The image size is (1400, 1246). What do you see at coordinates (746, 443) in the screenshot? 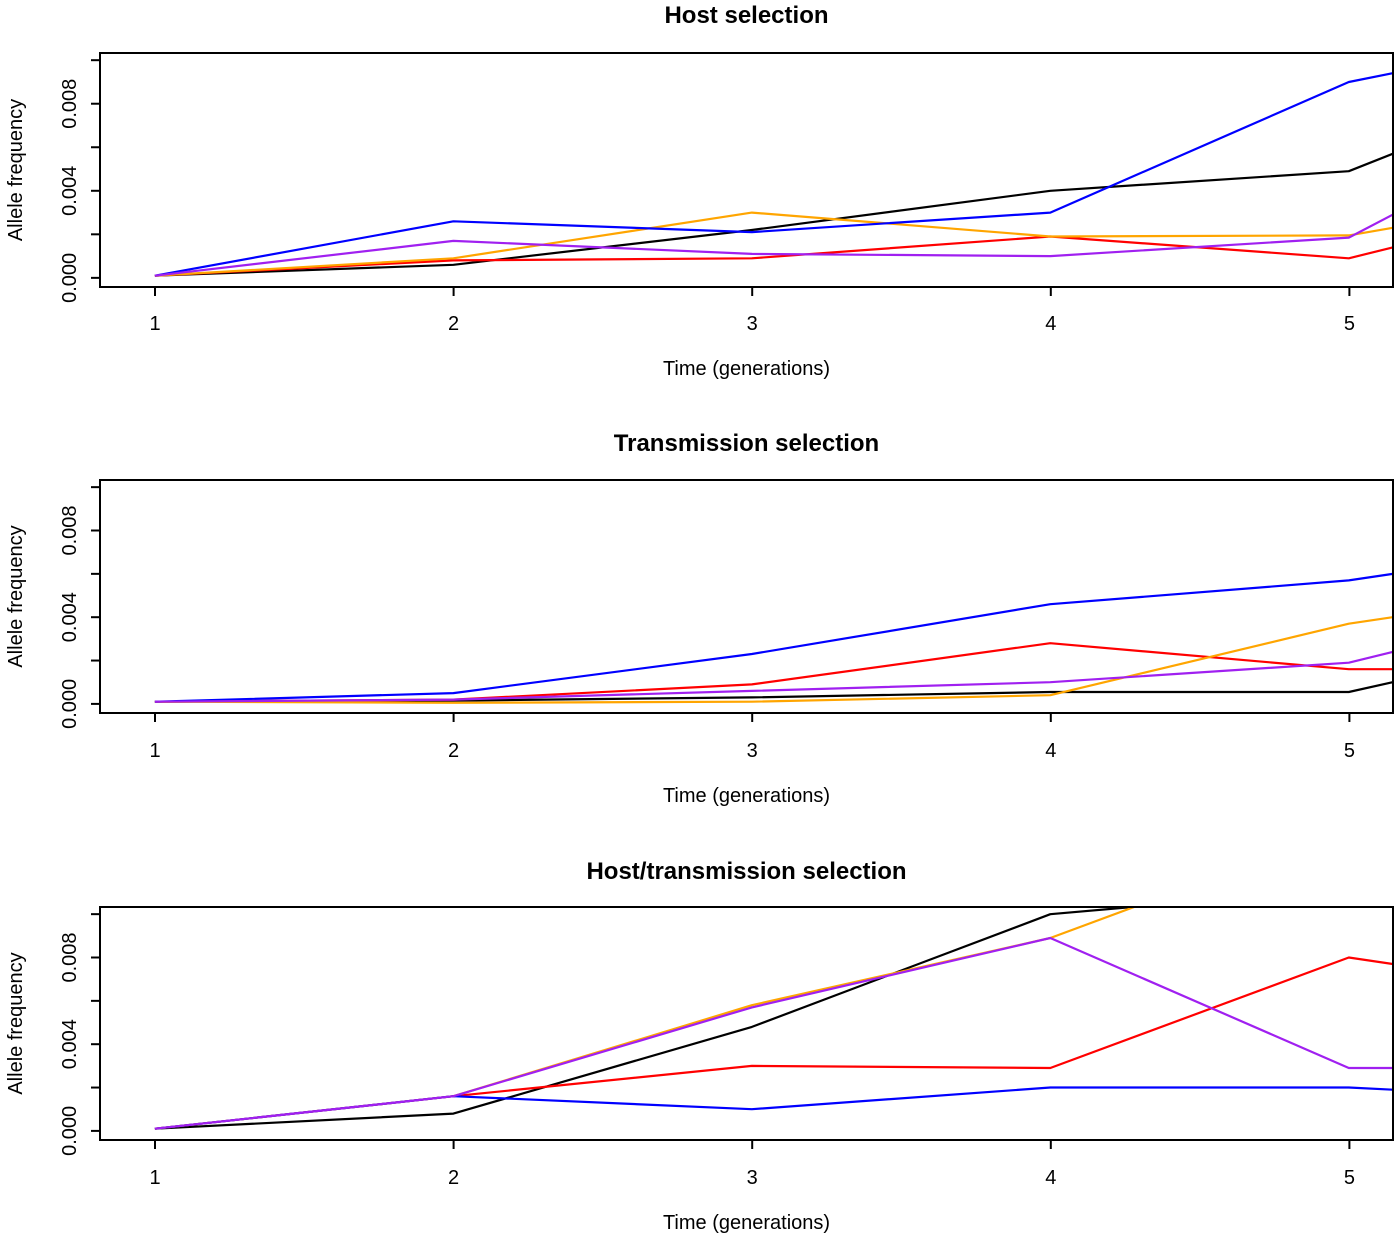
I see `panel-title: Transmission selection` at bounding box center [746, 443].